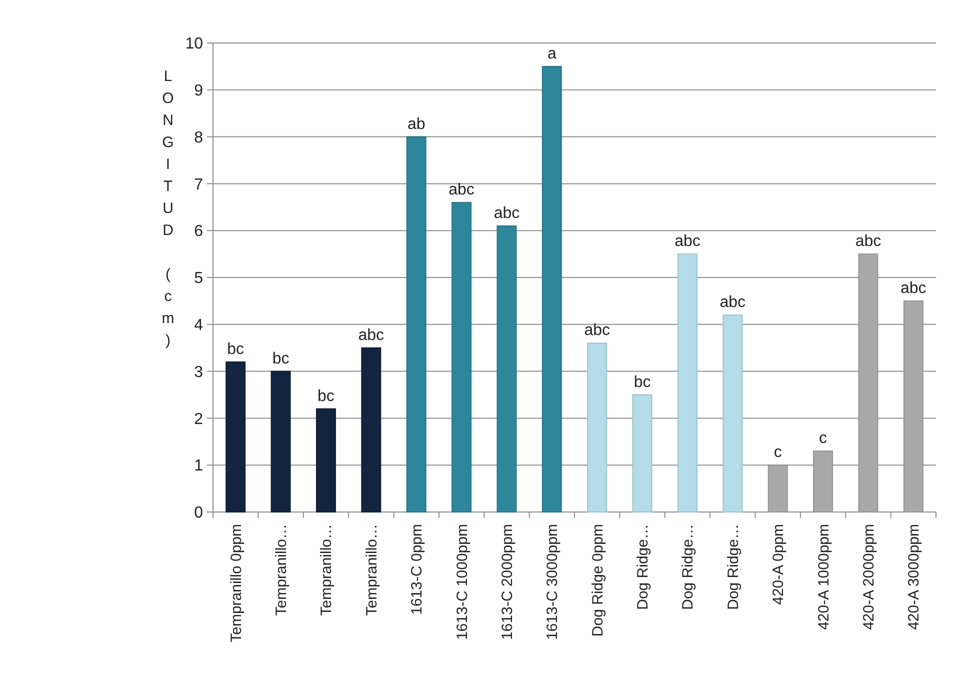 Image resolution: width=956 pixels, height=700 pixels. I want to click on y-tick-label: 5, so click(199, 279).